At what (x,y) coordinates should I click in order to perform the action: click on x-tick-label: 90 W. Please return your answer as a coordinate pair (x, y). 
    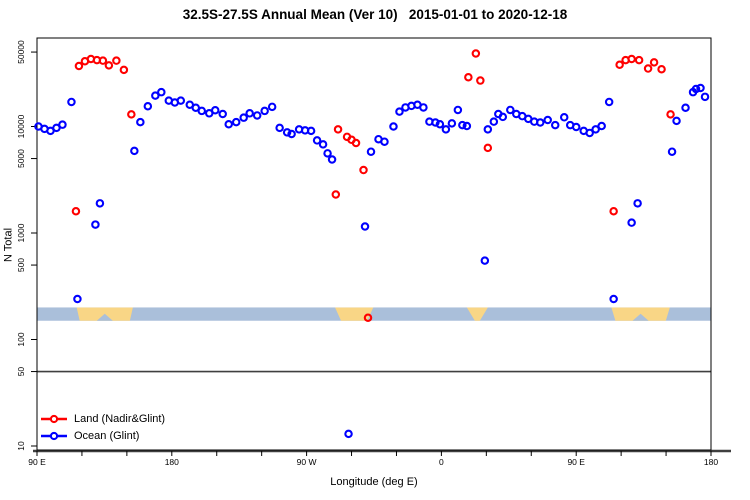
    Looking at the image, I should click on (307, 462).